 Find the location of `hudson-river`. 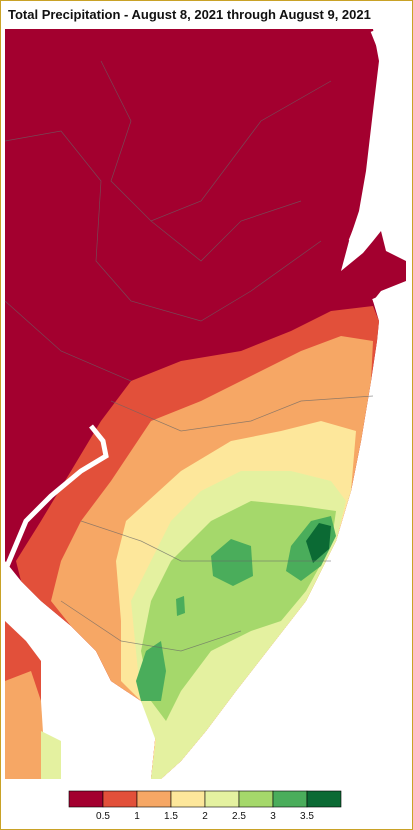

hudson-river is located at coordinates (368, 136).